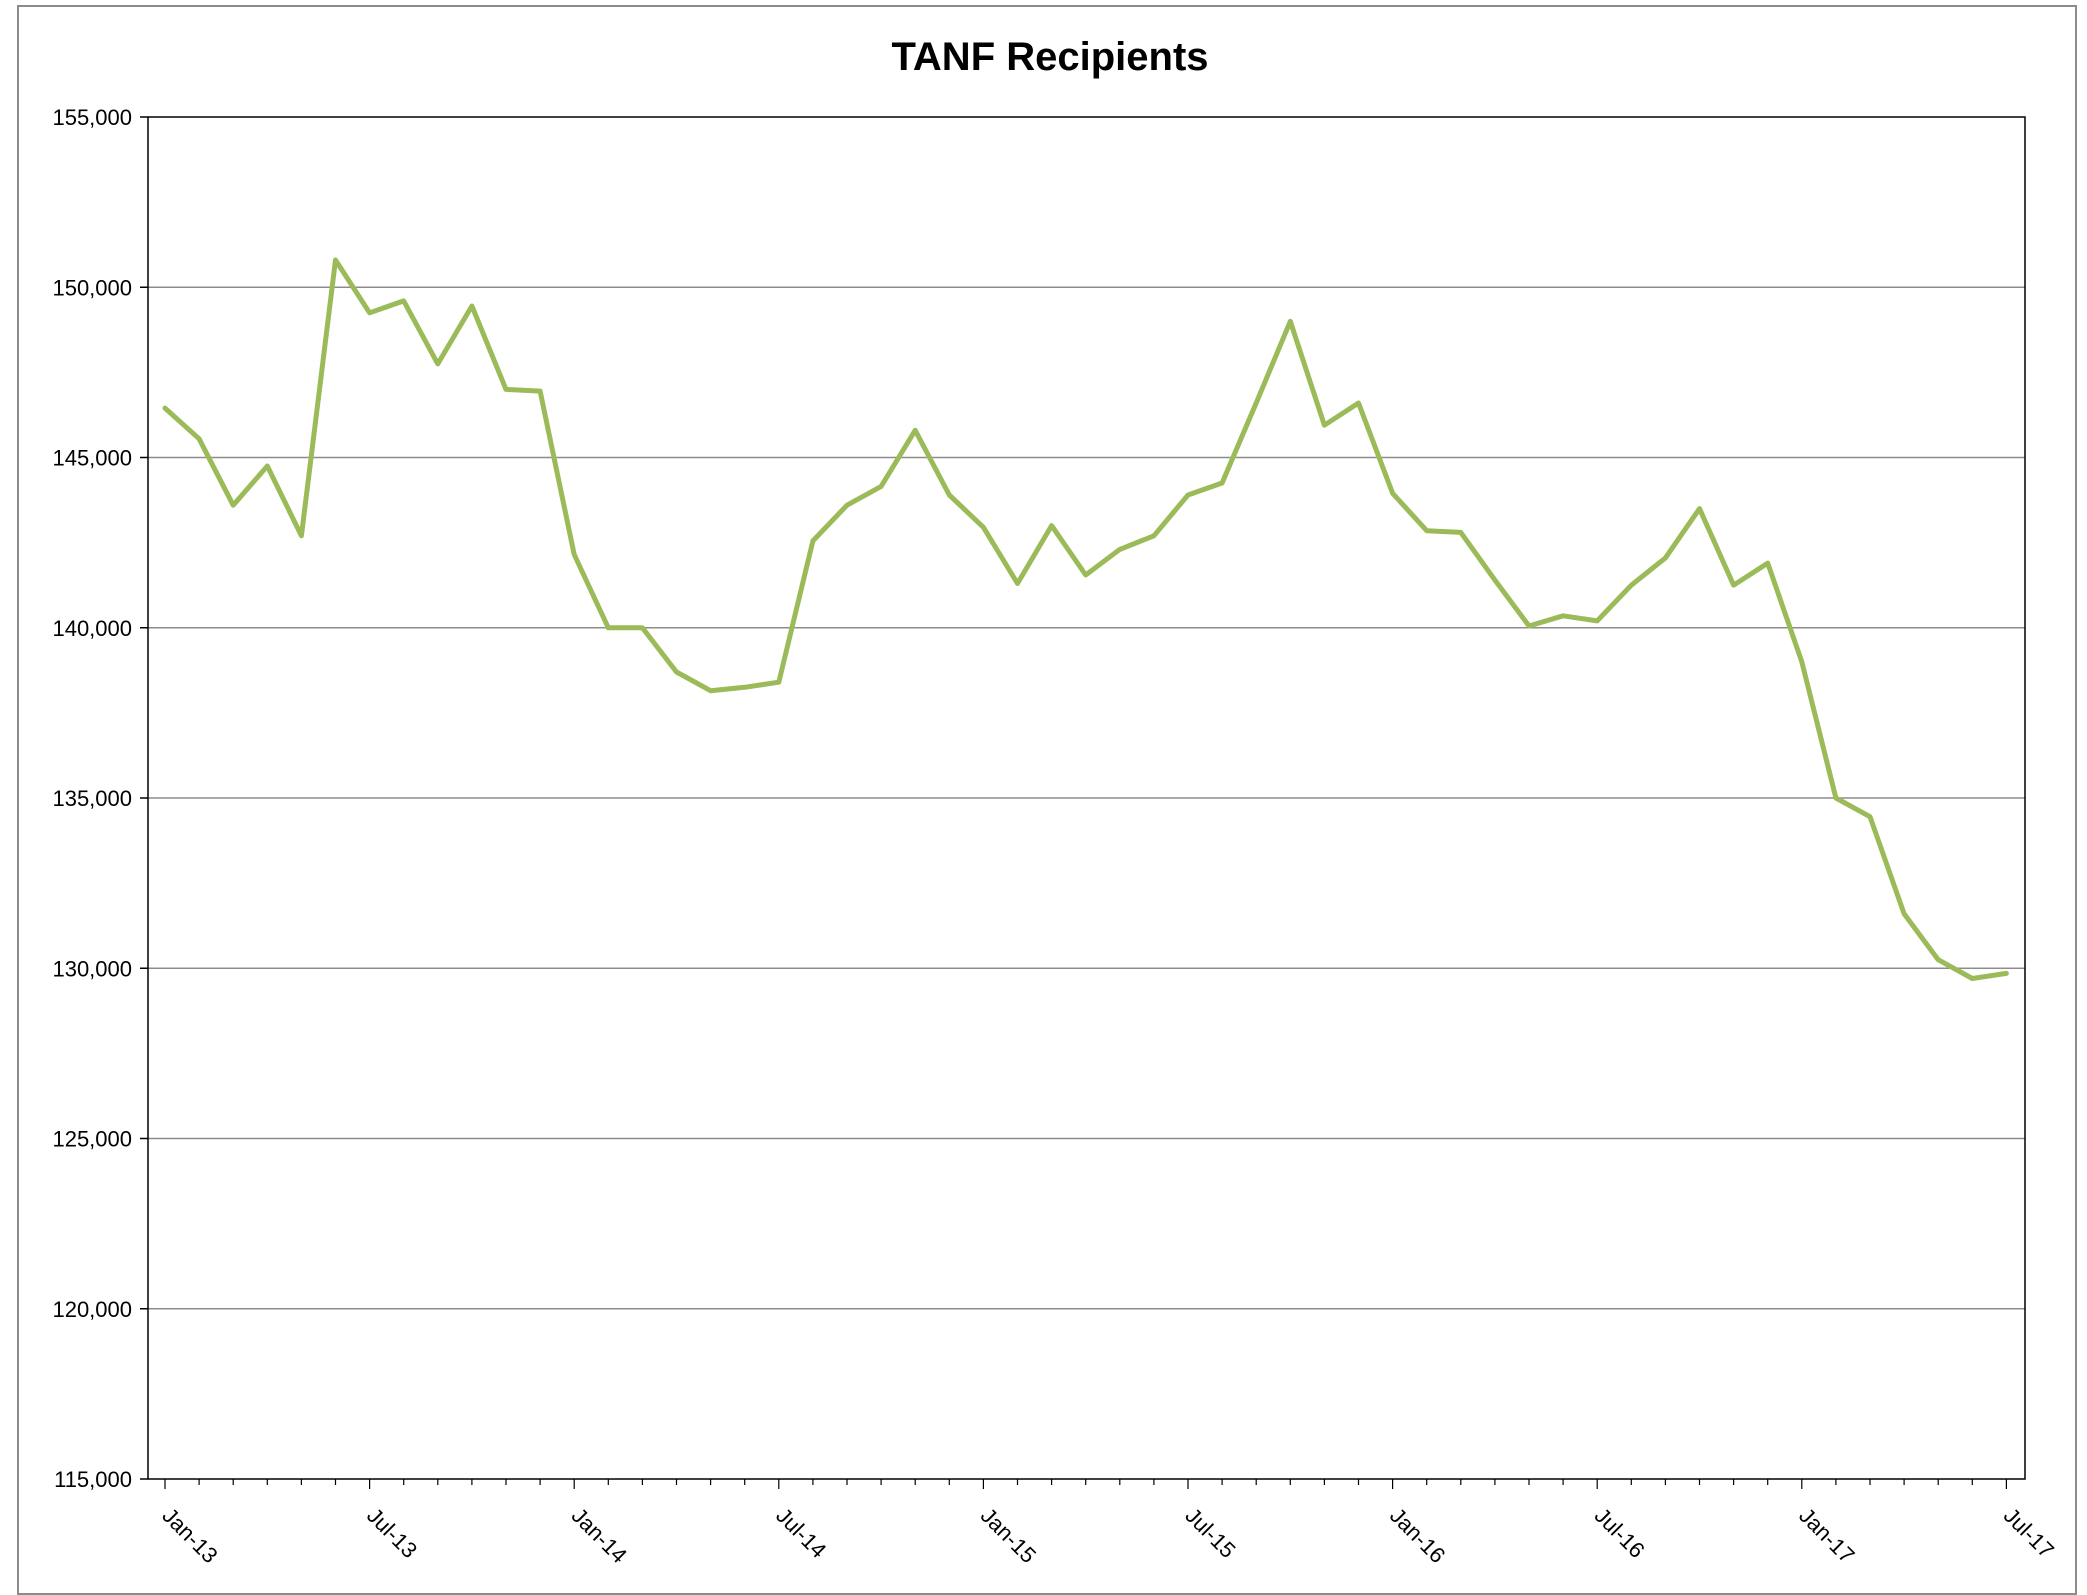  I want to click on y-tick-label-3: 130,000, so click(92, 968).